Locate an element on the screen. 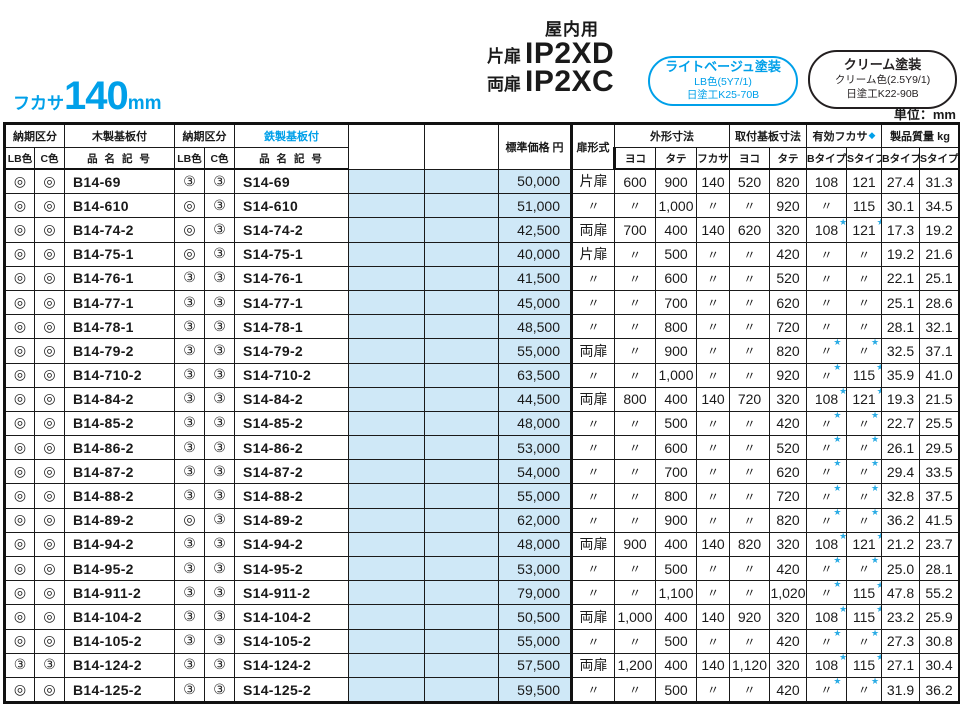  diamond-mark: ◆ is located at coordinates (872, 135).